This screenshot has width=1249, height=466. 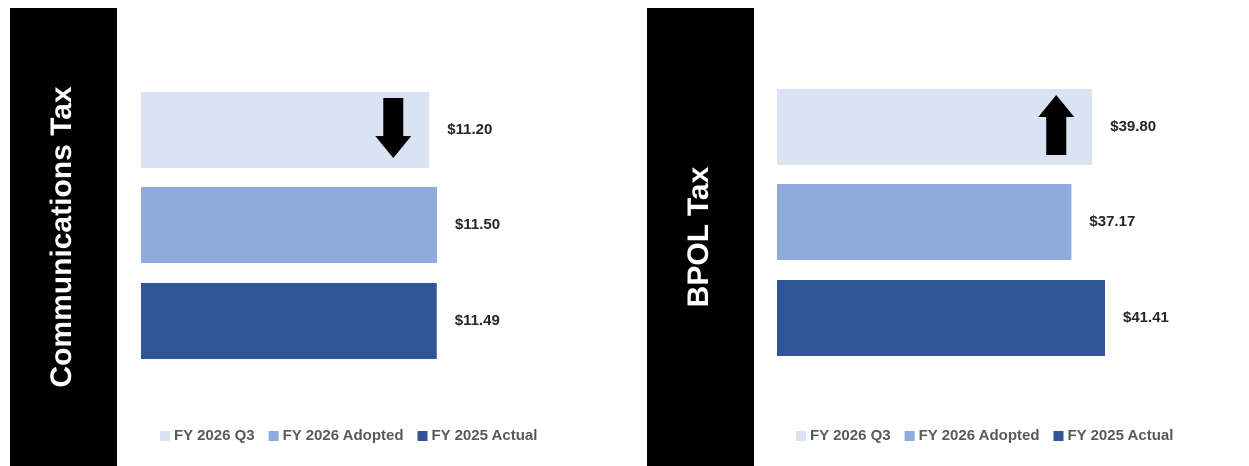 What do you see at coordinates (1133, 126) in the screenshot?
I see `value-label: $39.80` at bounding box center [1133, 126].